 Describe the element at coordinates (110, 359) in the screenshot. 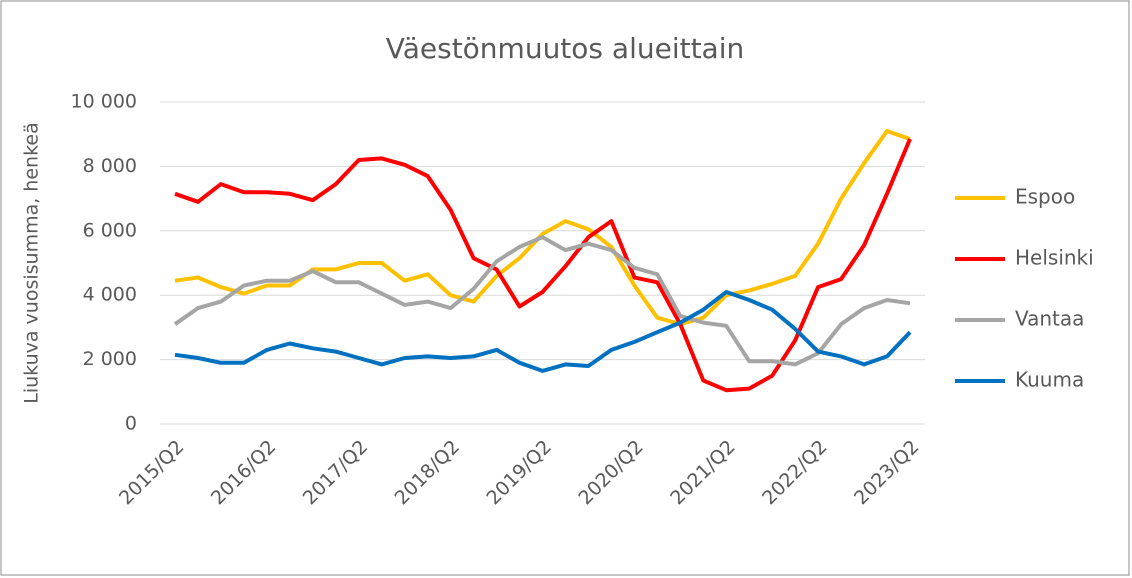

I see `y-tick-label: 2 000` at that location.